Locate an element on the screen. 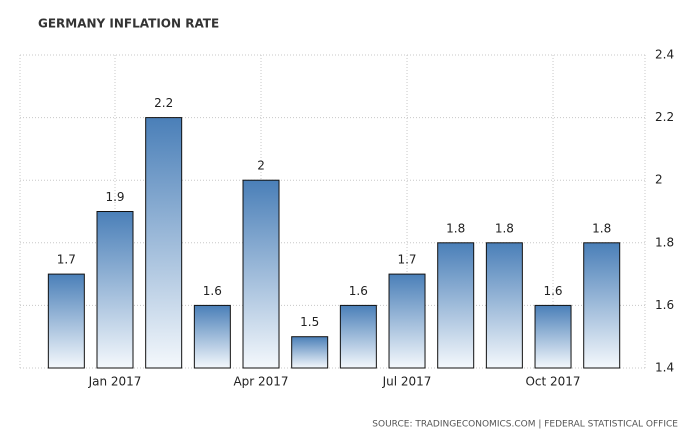 This screenshot has width=700, height=440. x-tick-label: Oct 2017 is located at coordinates (552, 382).